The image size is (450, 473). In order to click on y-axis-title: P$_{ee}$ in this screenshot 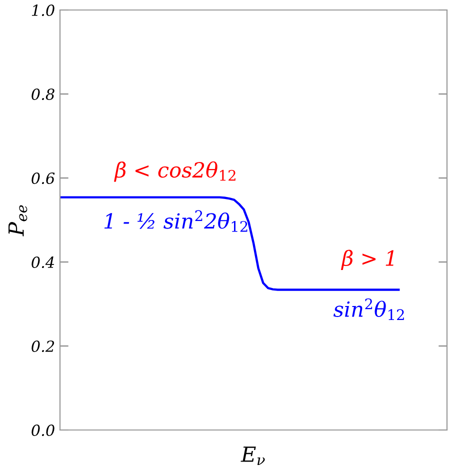, I will do `click(18, 220)`.